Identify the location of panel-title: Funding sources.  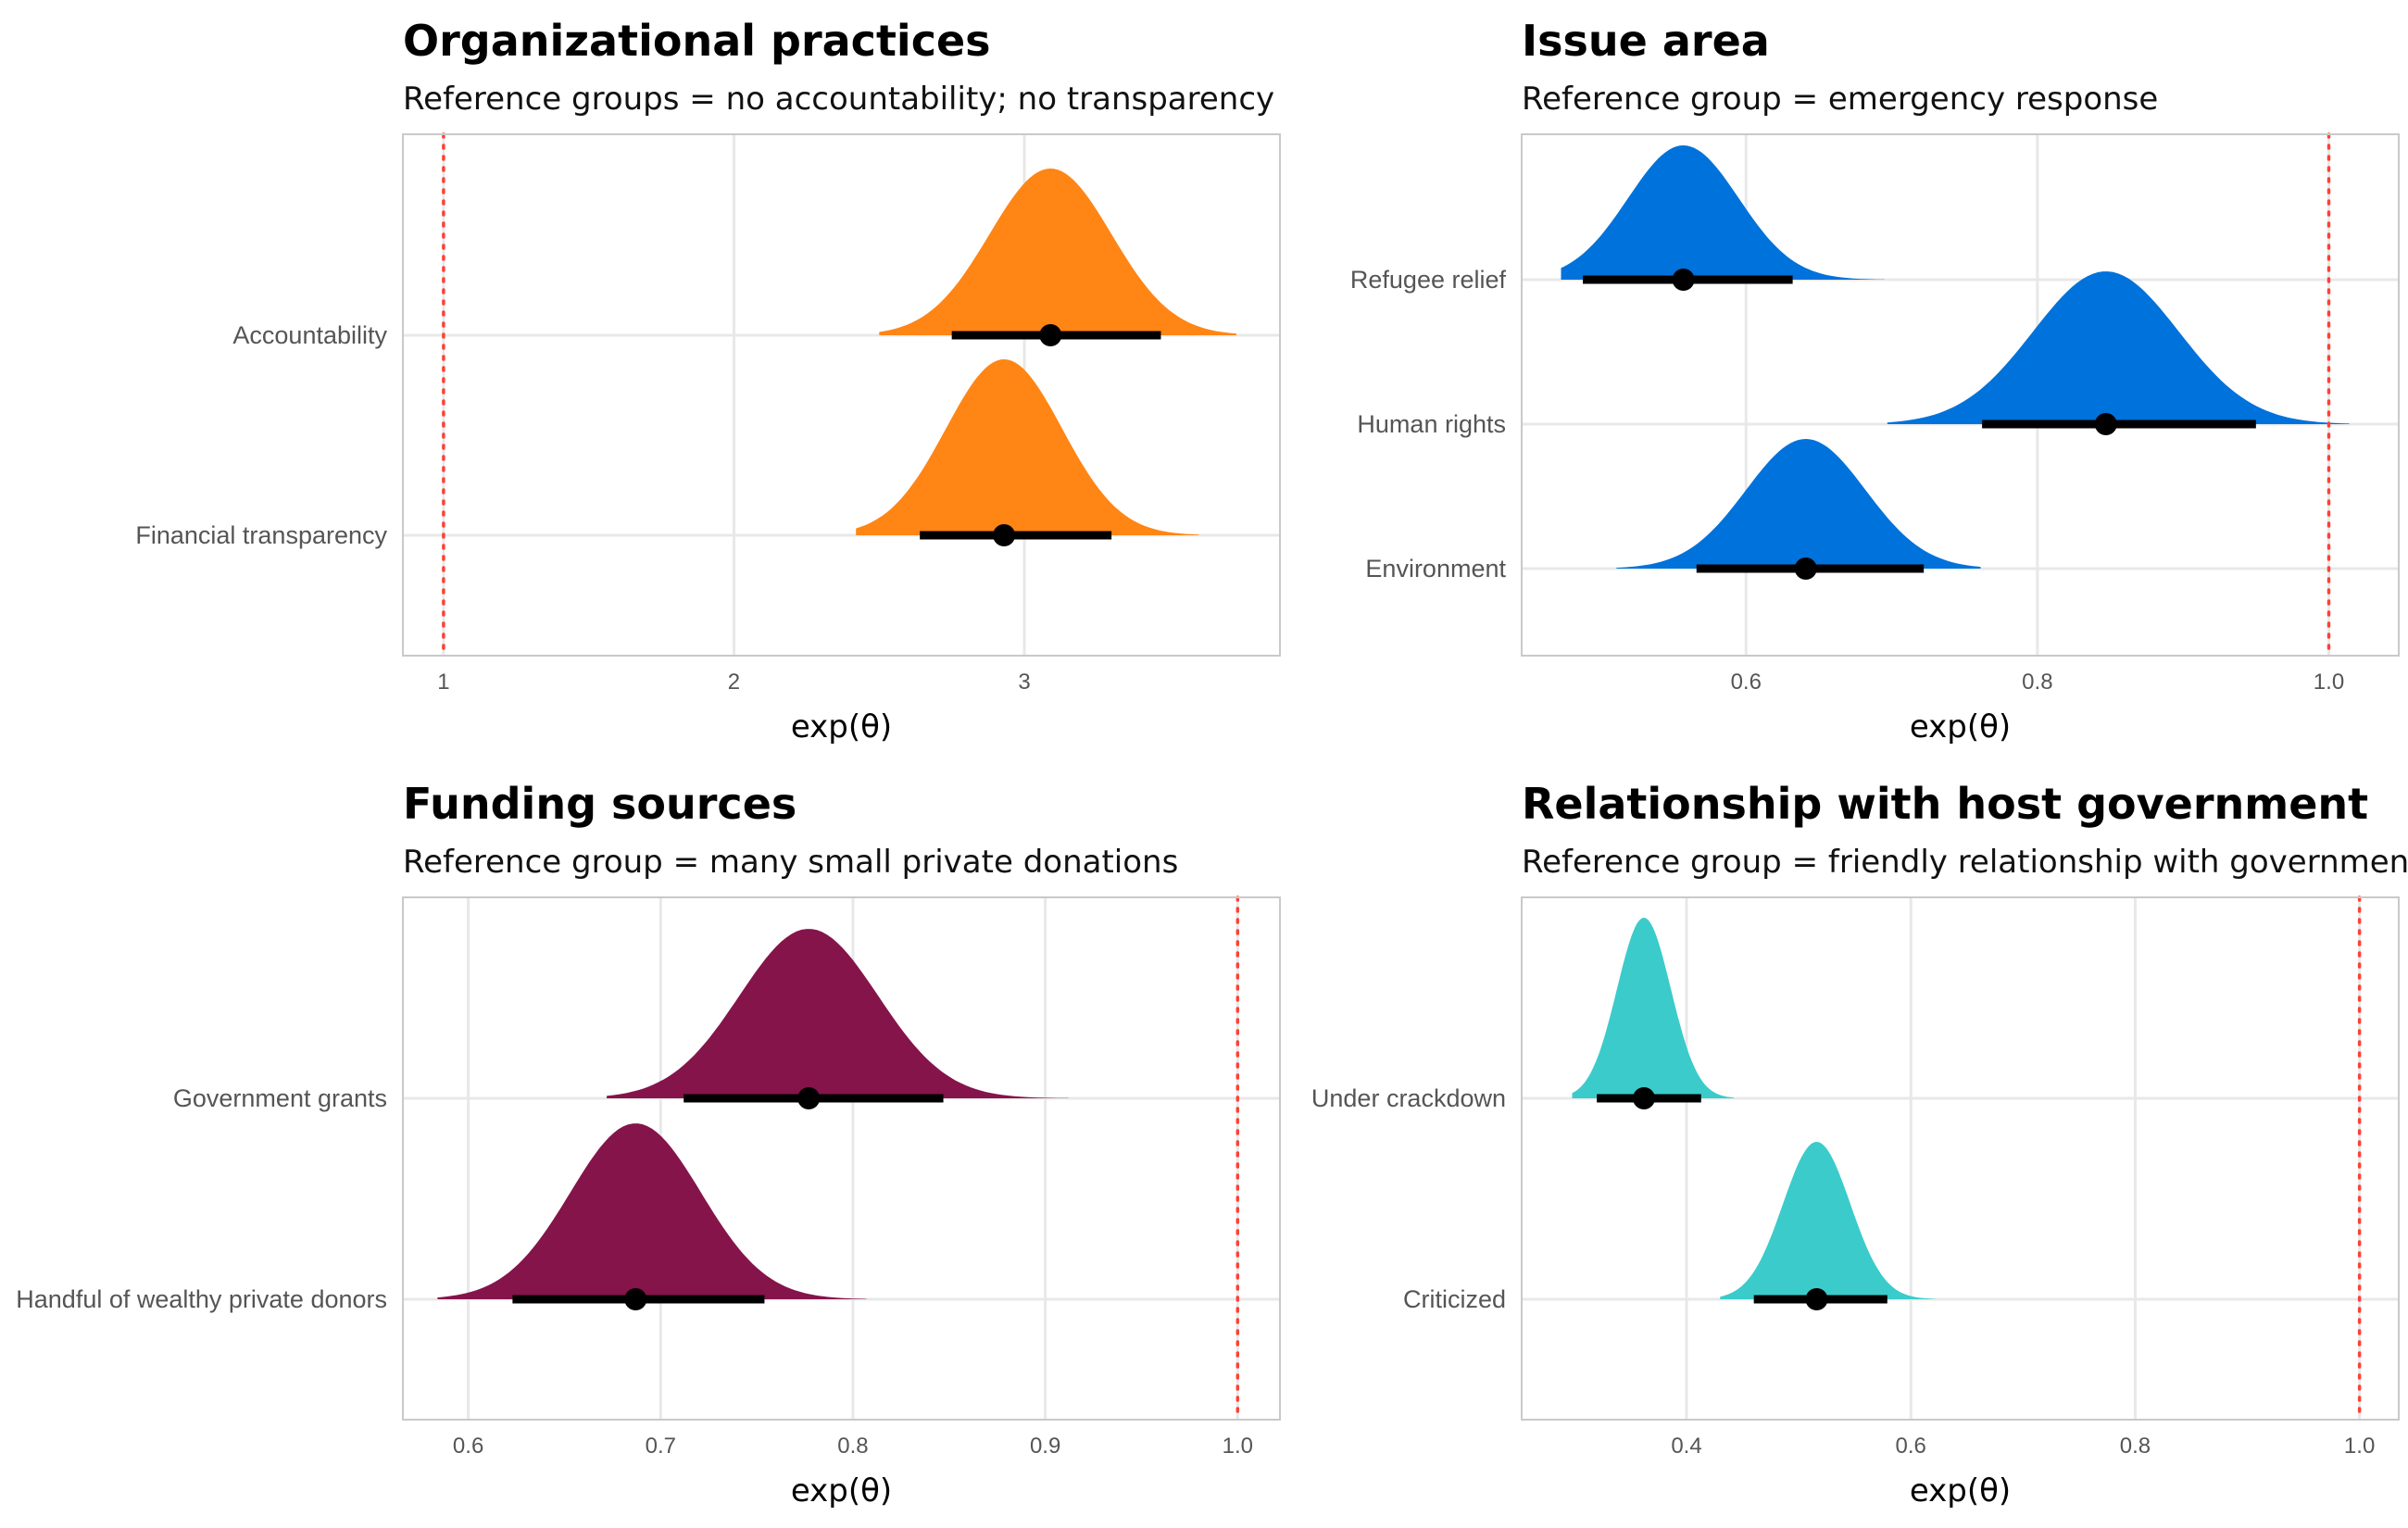
(599, 804).